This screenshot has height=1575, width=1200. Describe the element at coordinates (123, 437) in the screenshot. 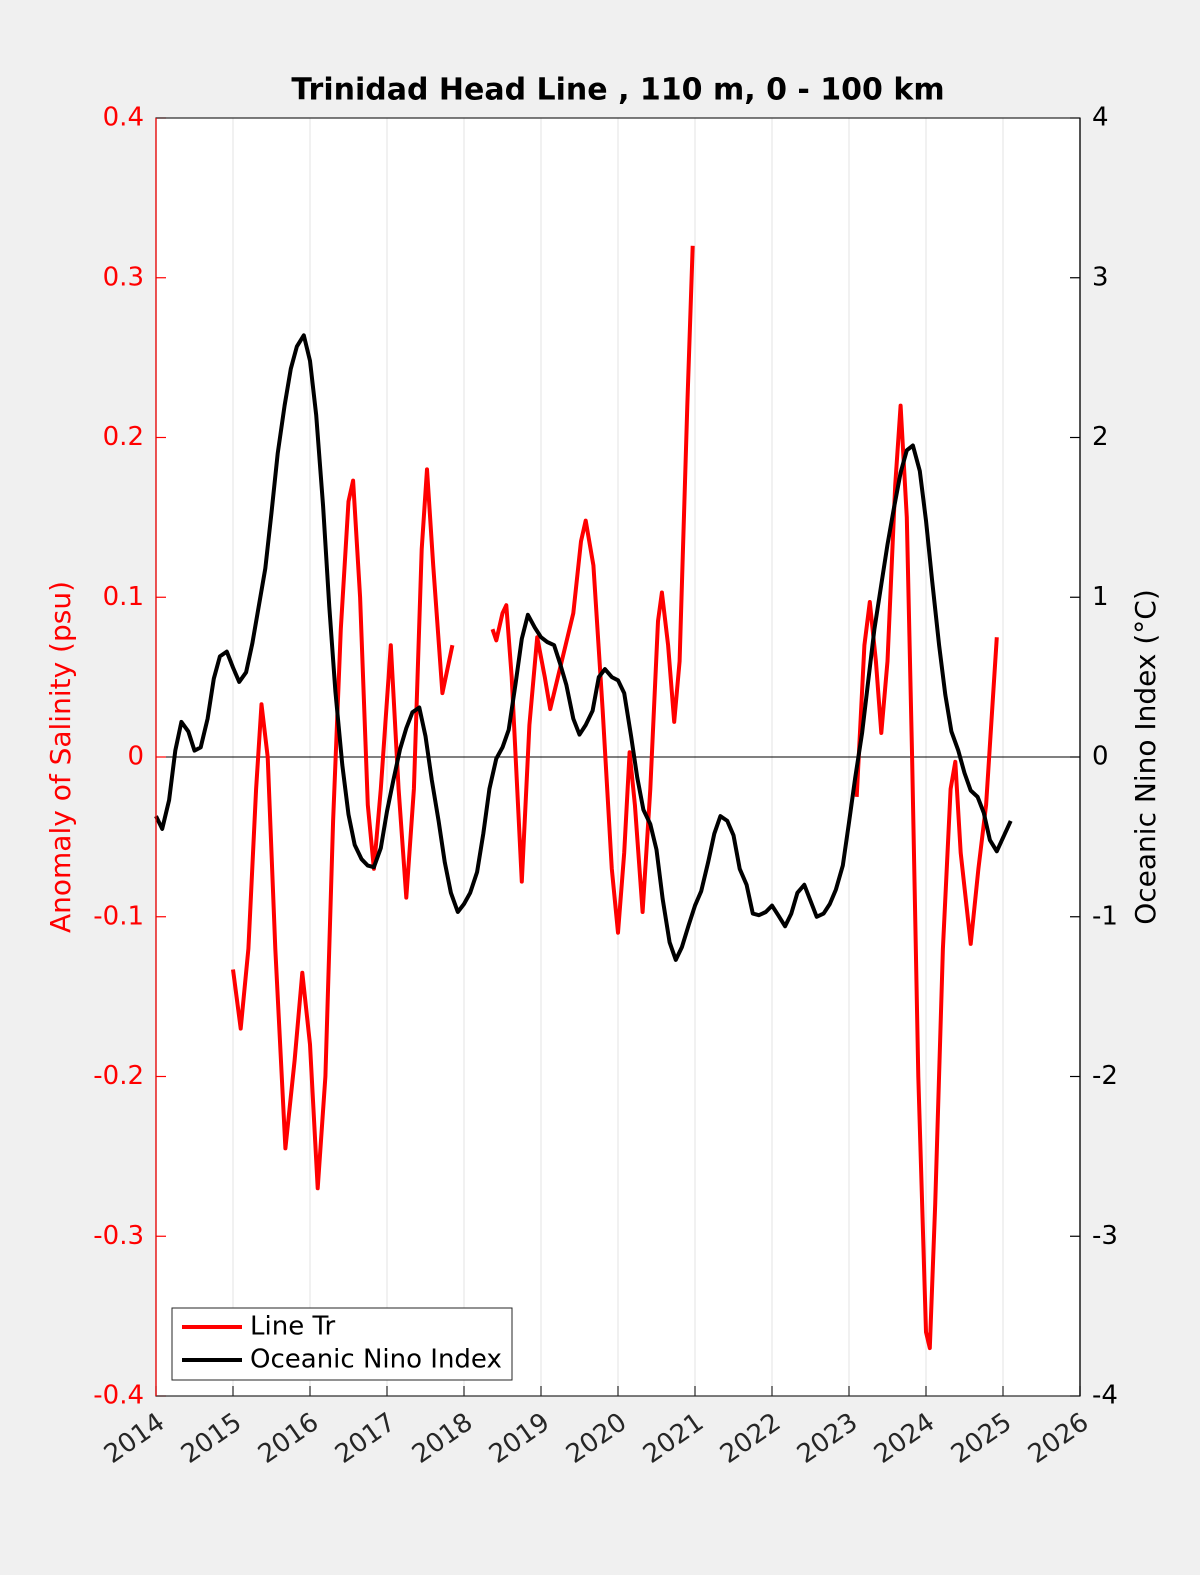

I see `y-tick-label: 0.2` at that location.